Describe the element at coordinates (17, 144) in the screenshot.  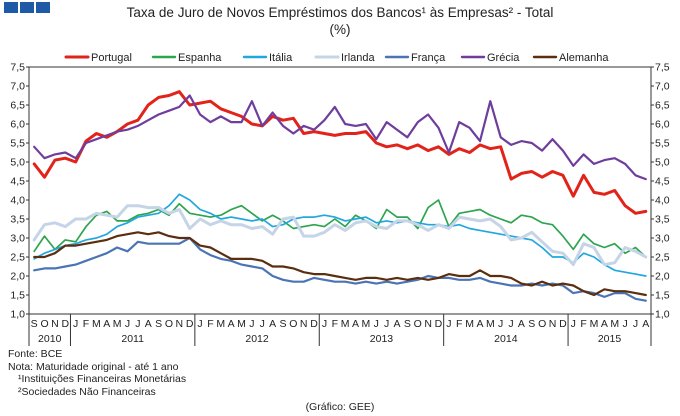
I see `y-tick-label-left: 5,5` at that location.